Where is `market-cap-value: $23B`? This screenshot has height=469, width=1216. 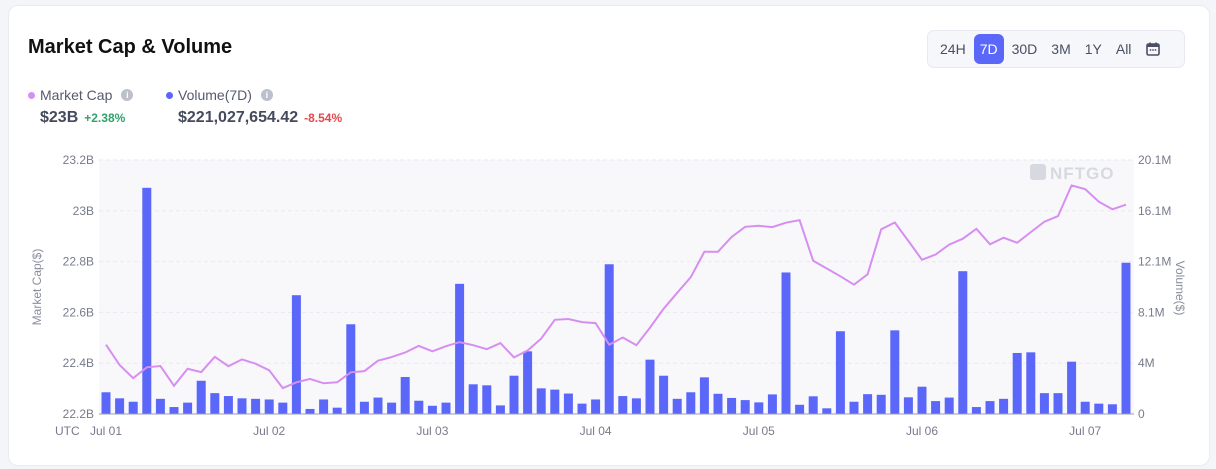
market-cap-value: $23B is located at coordinates (59, 117).